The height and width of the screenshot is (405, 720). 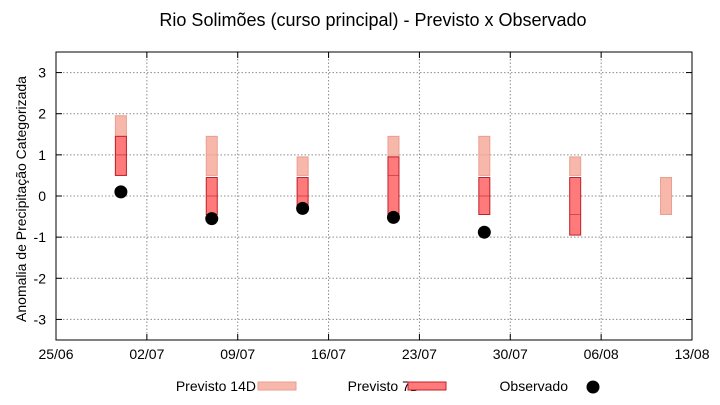 I want to click on y-tick-label: 0, so click(x=42, y=196).